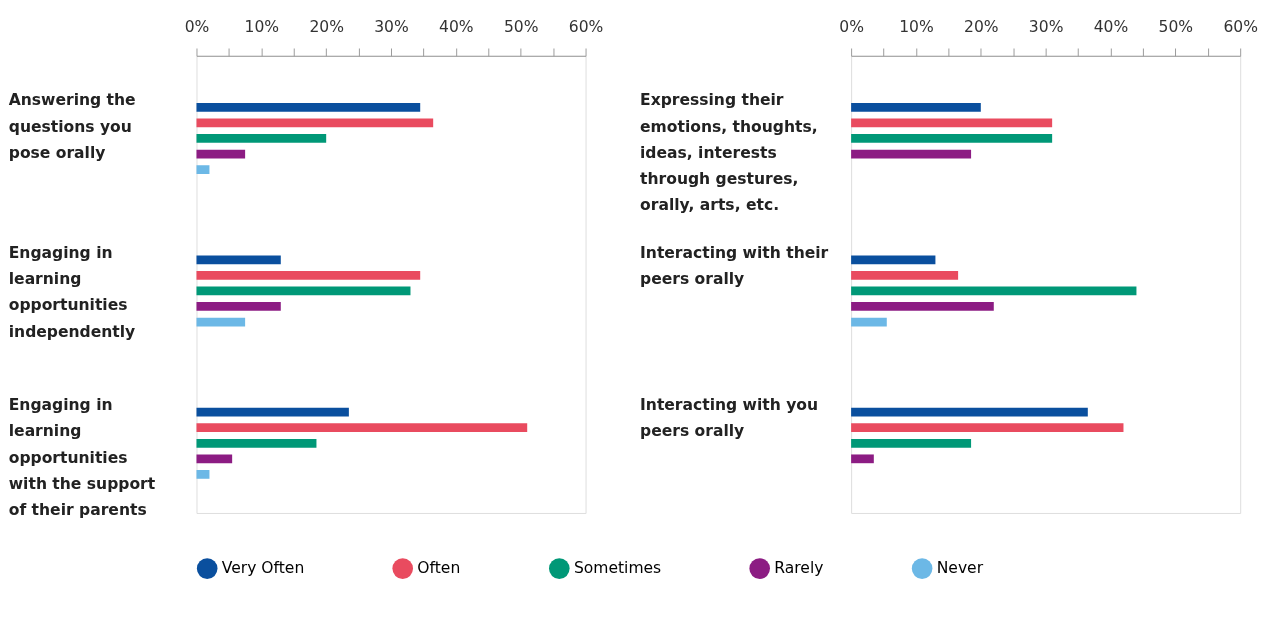  Describe the element at coordinates (72, 126) in the screenshot. I see `y-tick-label: Answering the questions you pose orally` at that location.